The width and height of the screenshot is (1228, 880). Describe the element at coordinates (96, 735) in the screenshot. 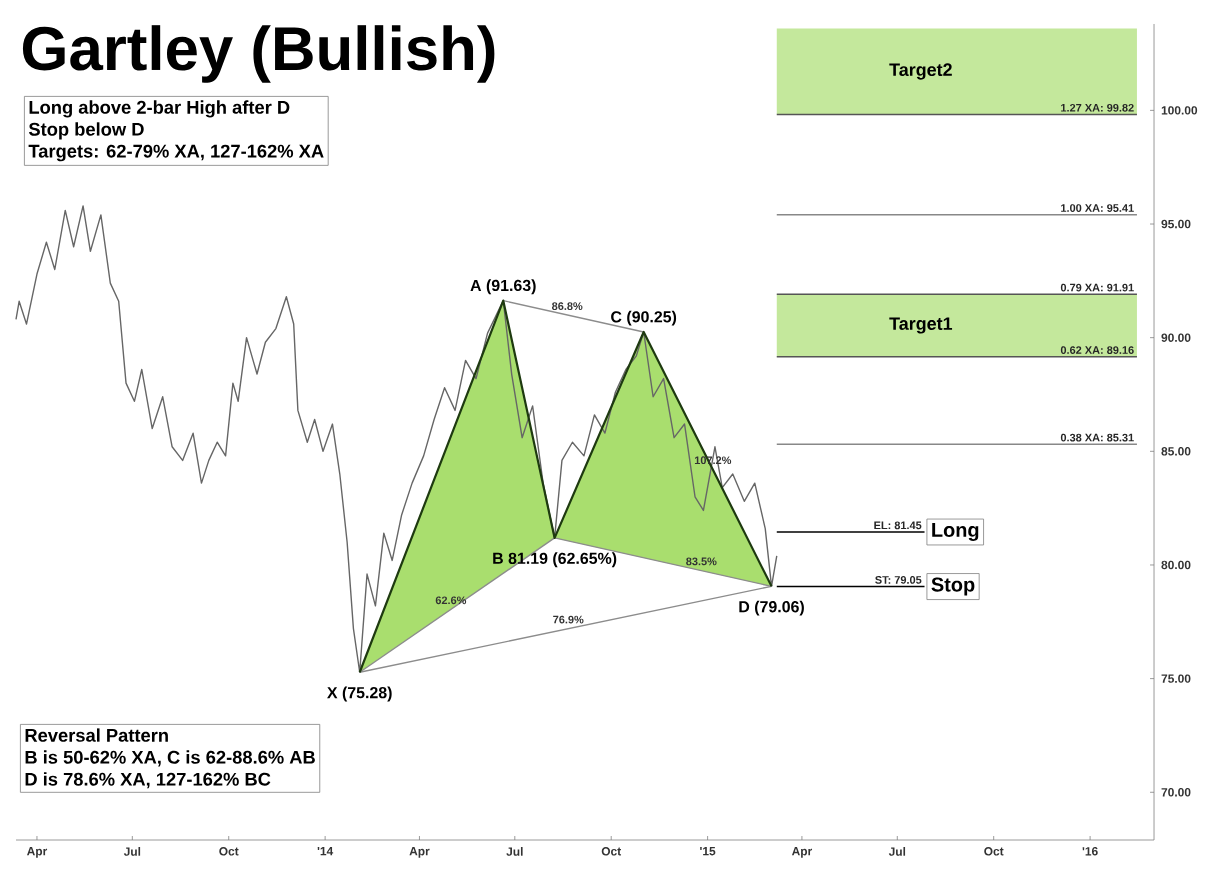

I see `annotation: Reversal Pattern` at that location.